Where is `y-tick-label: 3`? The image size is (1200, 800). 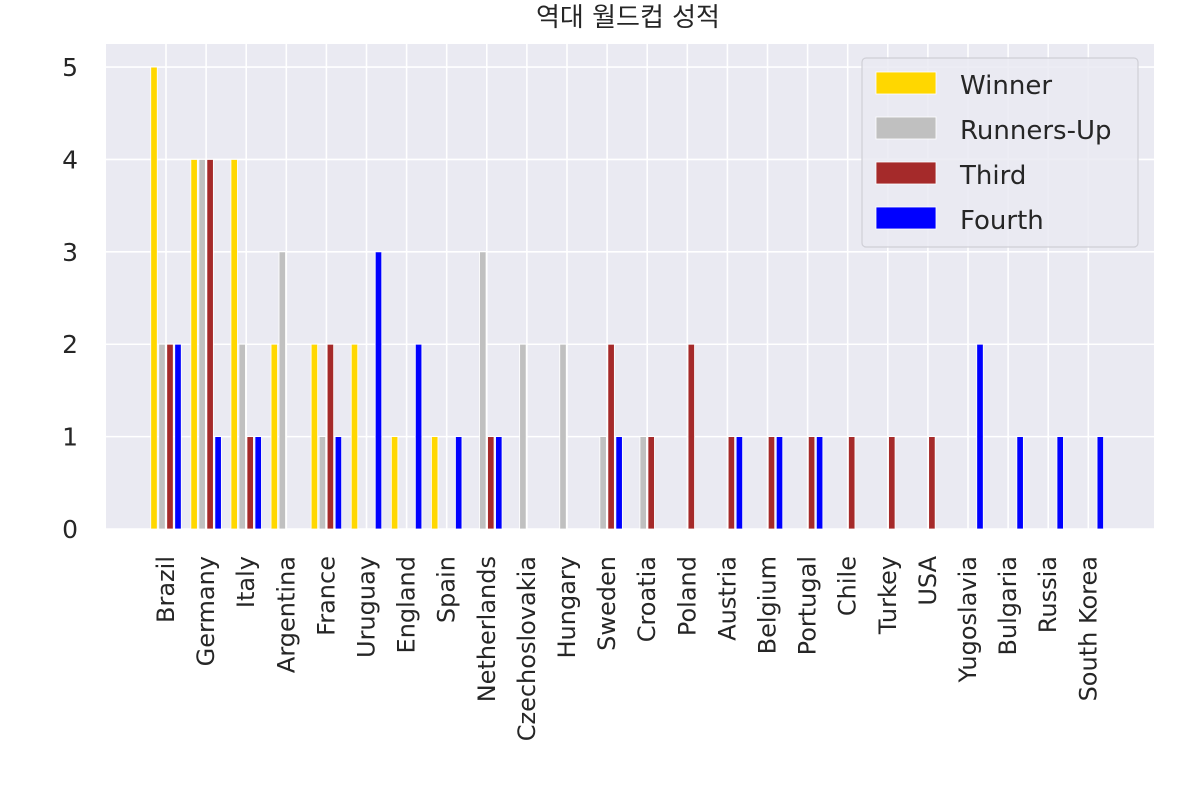 y-tick-label: 3 is located at coordinates (70, 252).